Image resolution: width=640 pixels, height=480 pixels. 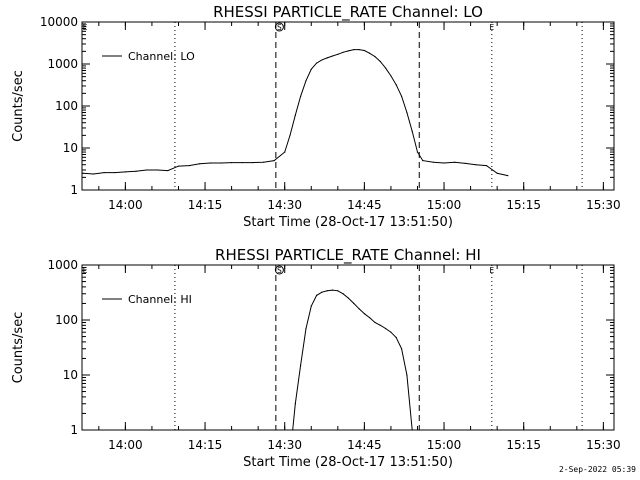 What do you see at coordinates (491, 27) in the screenshot?
I see `marker-e: E` at bounding box center [491, 27].